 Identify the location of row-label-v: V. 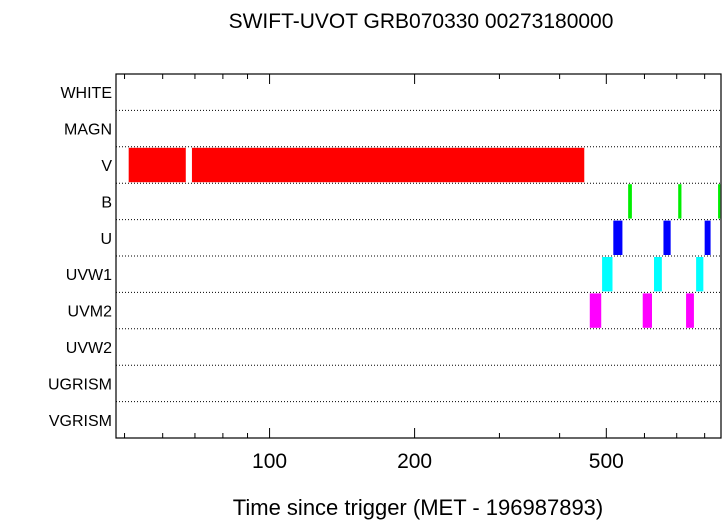
(106, 166).